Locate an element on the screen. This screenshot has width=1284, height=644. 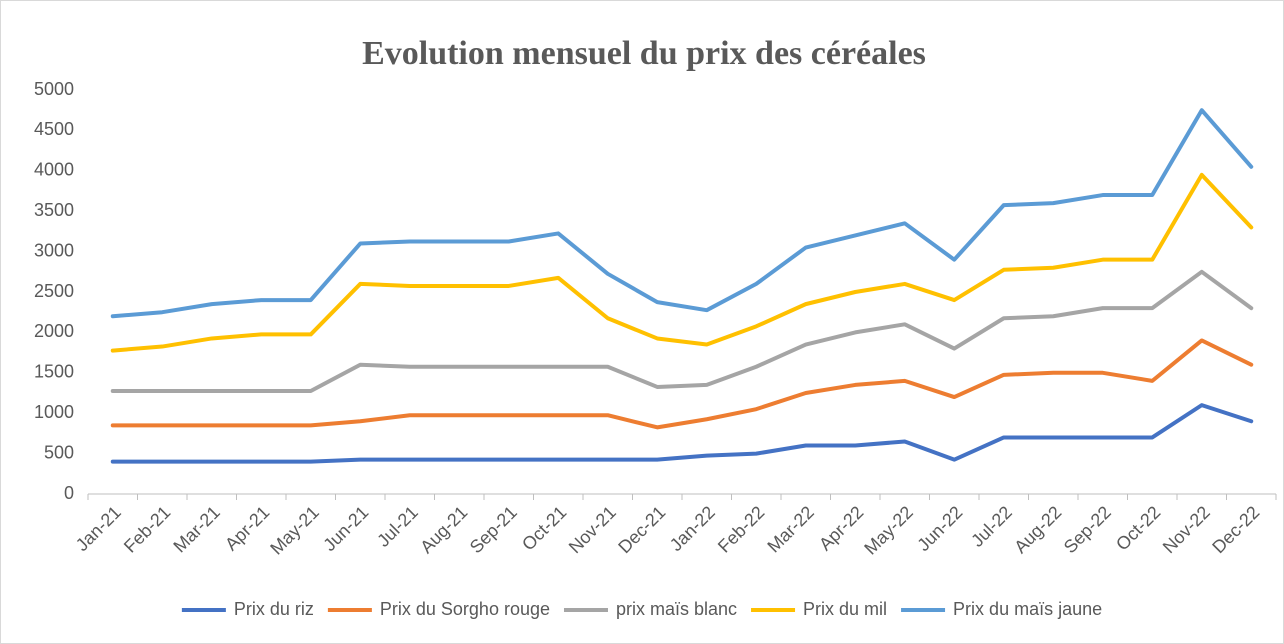
legend-label: Prix du mil is located at coordinates (845, 609).